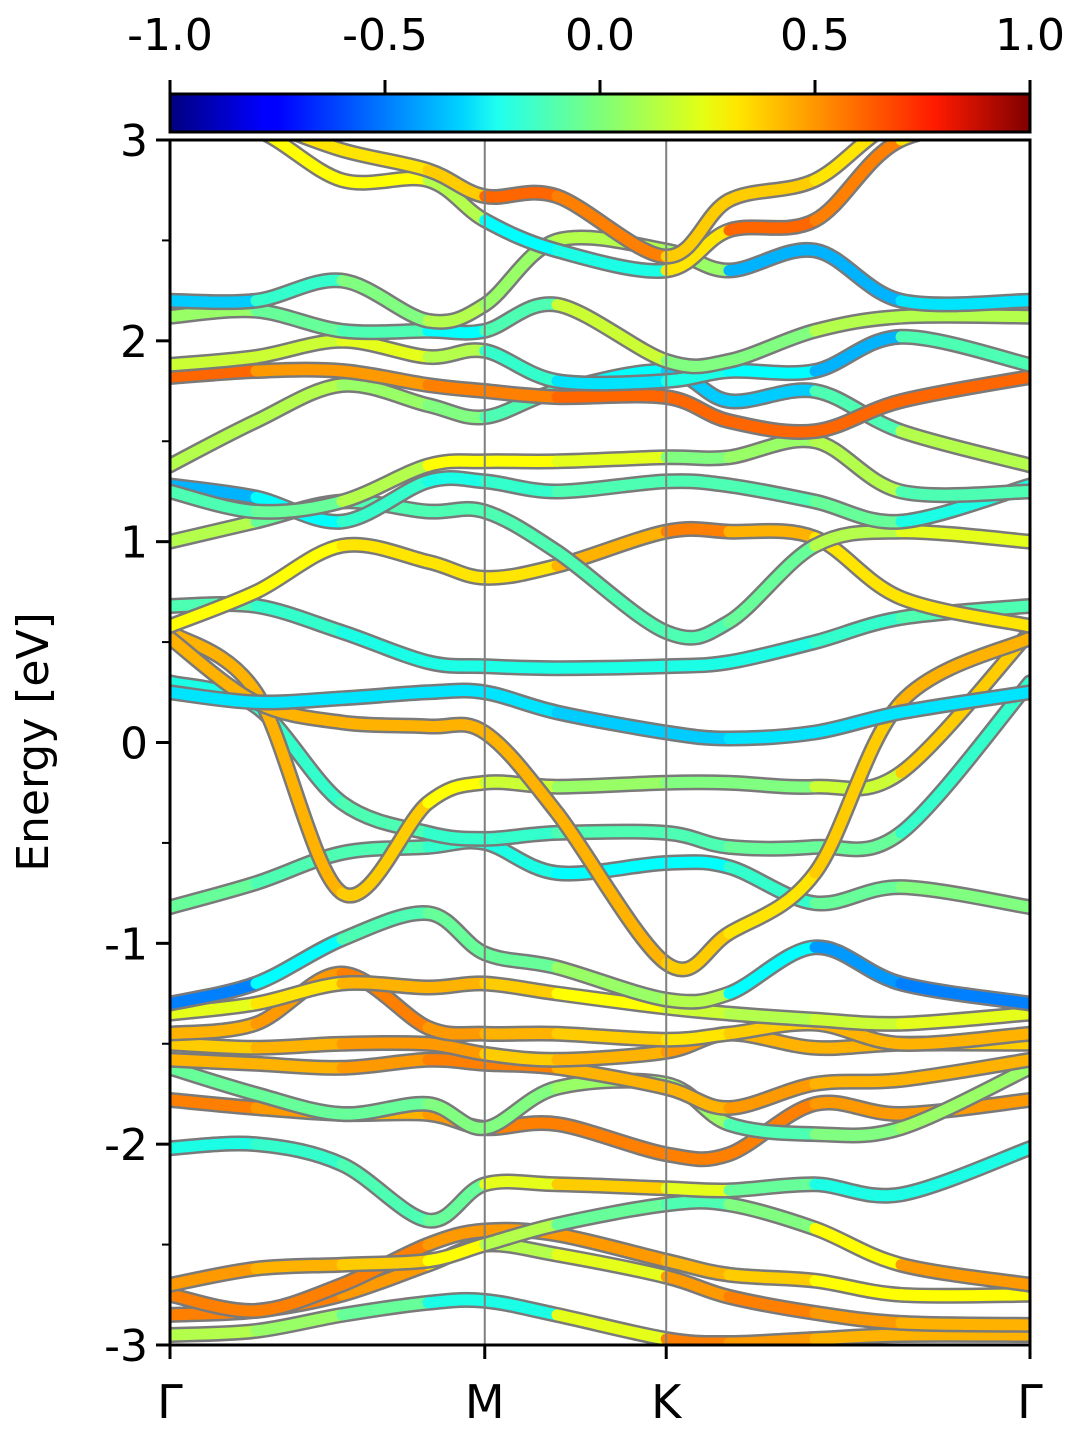  What do you see at coordinates (1030, 35) in the screenshot?
I see `colorbar-tick-label: 1.0` at bounding box center [1030, 35].